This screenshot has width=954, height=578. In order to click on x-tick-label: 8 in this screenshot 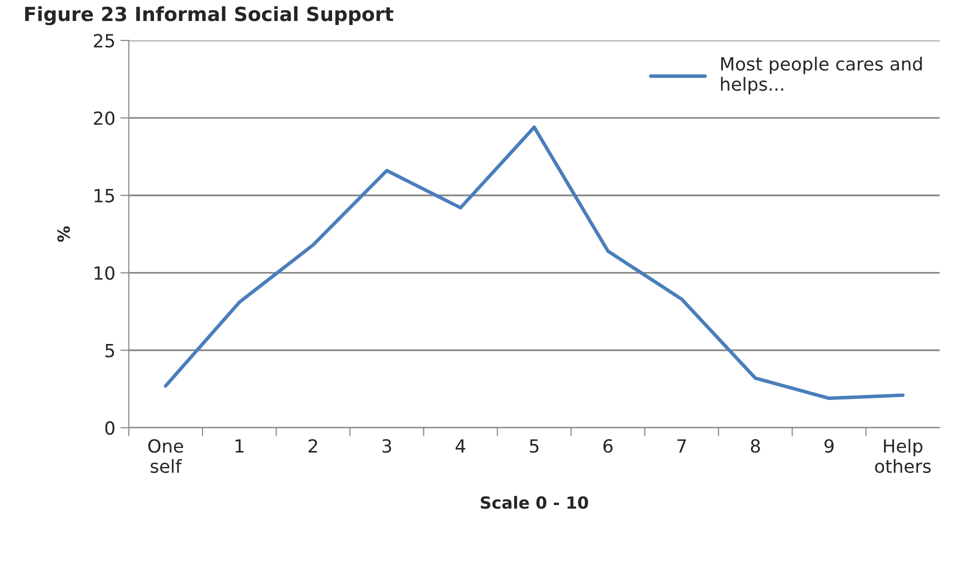, I will do `click(755, 446)`.